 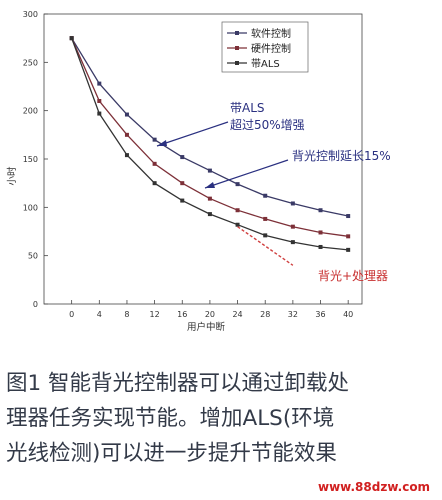 I want to click on x-tick-label: 32, so click(x=293, y=314).